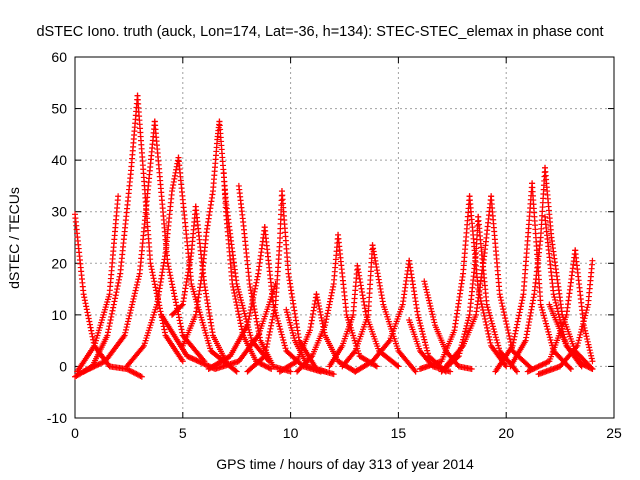 Image resolution: width=640 pixels, height=480 pixels. Describe the element at coordinates (59, 57) in the screenshot. I see `y-tick-label: 60` at that location.